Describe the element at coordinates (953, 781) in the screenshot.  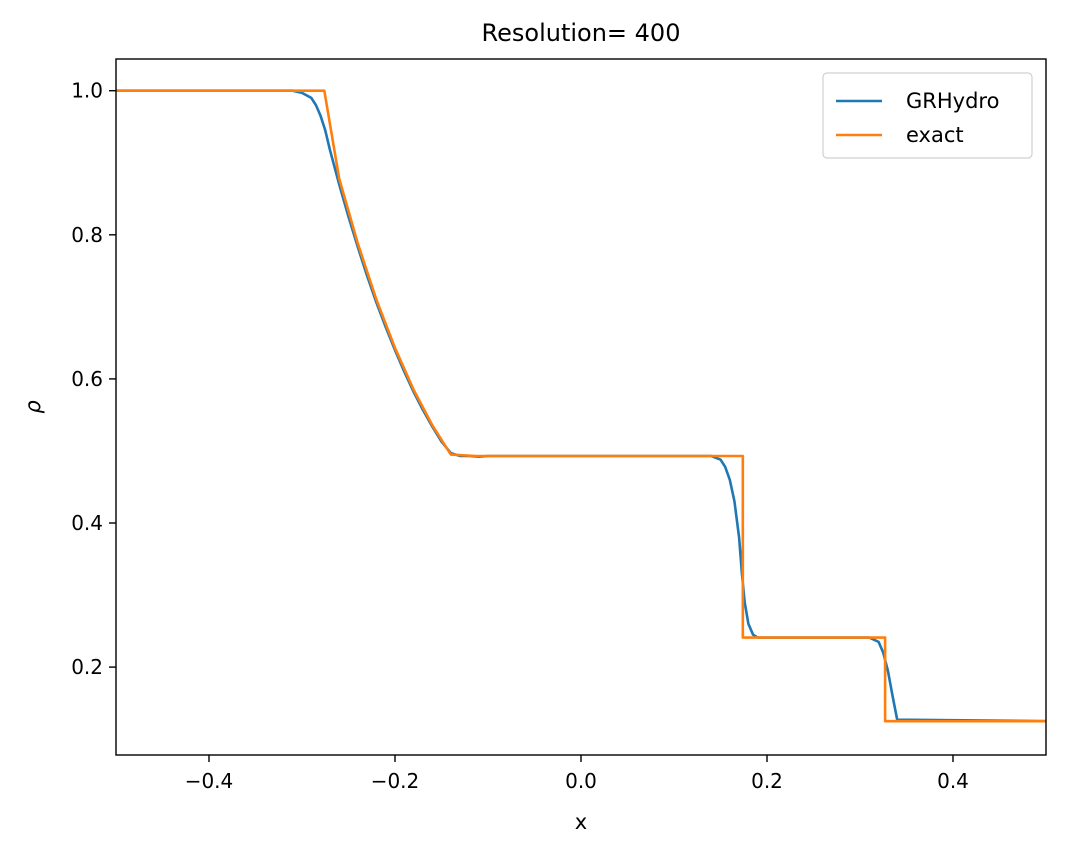
I see `x-tick-label: 0.4` at that location.